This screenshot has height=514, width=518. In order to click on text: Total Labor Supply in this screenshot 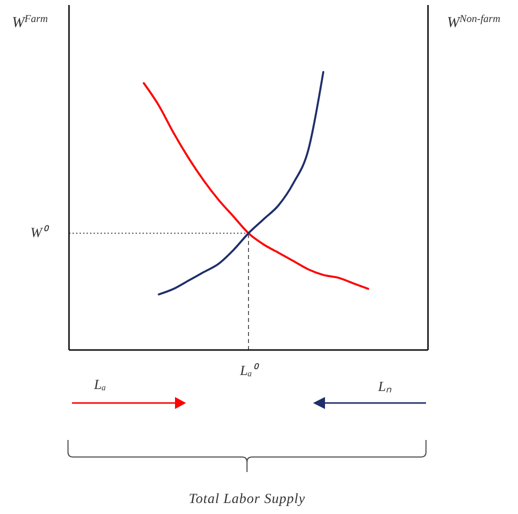, I will do `click(247, 499)`.